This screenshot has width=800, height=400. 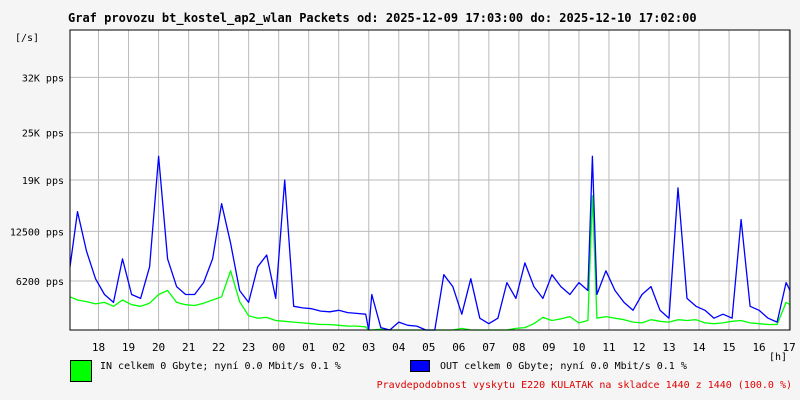 What do you see at coordinates (420, 366) in the screenshot?
I see `legend-out-swatch` at bounding box center [420, 366].